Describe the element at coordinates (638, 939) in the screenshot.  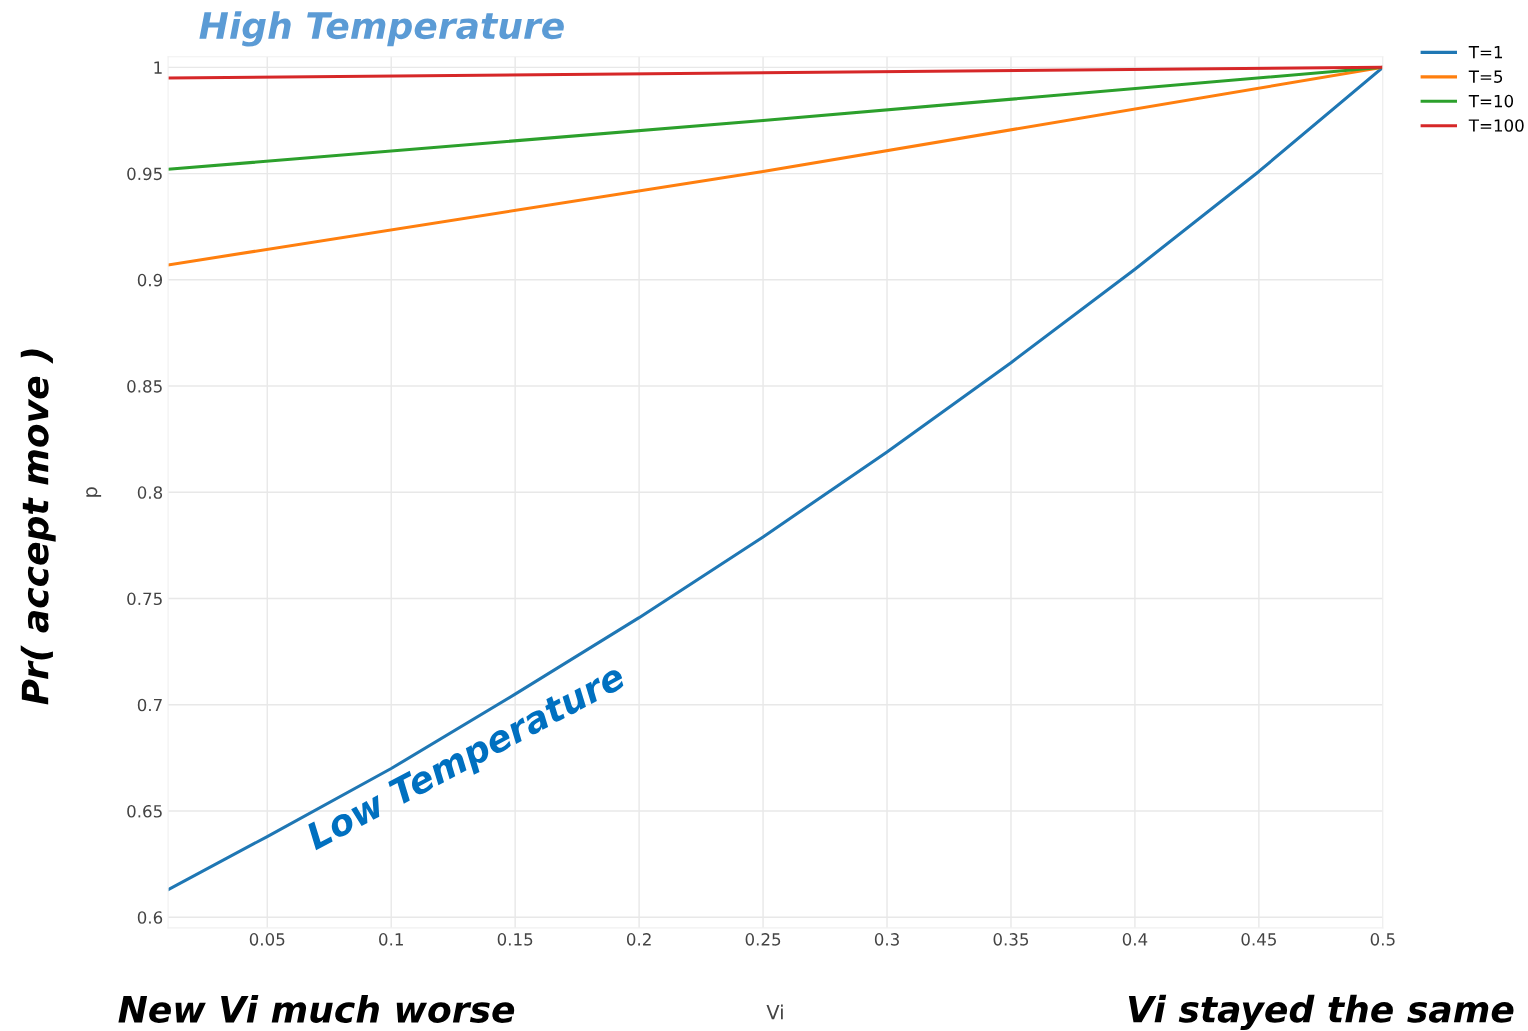
I see `x-tick-label: 0.2` at that location.